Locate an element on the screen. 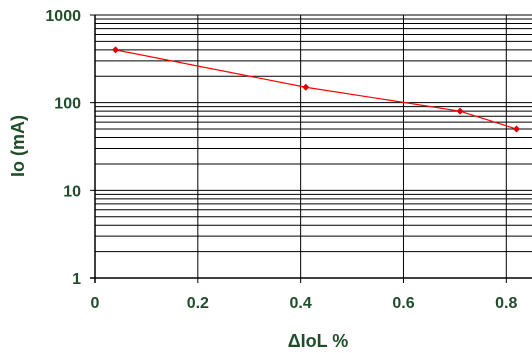 This screenshot has width=532, height=353. x-tick-label: 0 is located at coordinates (95, 303).